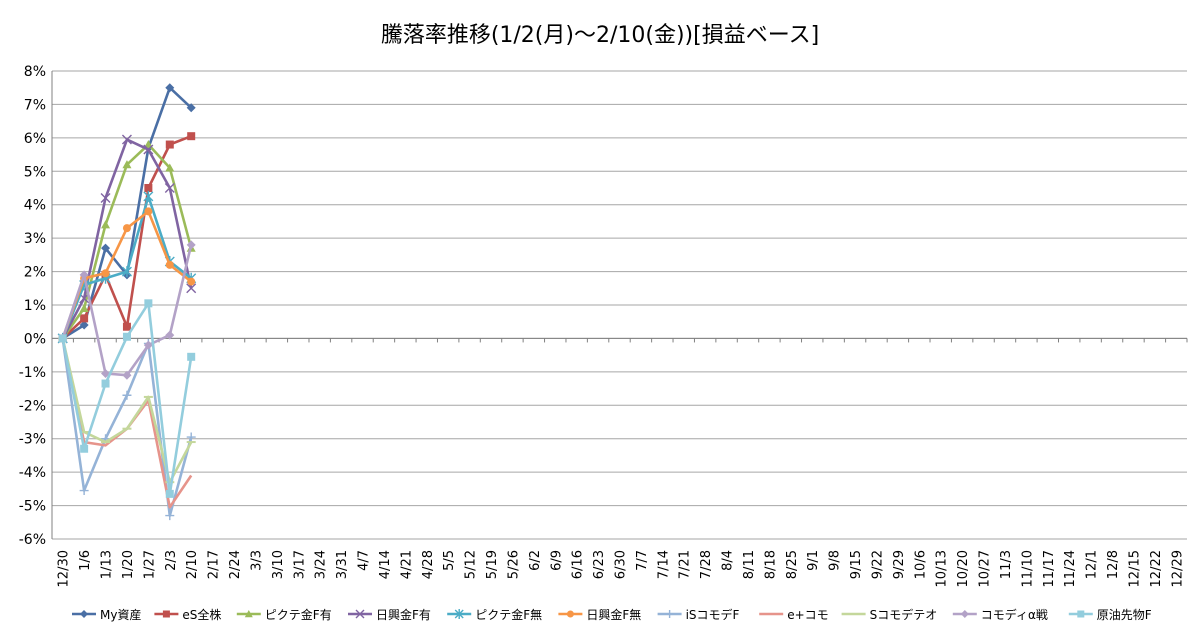  What do you see at coordinates (1110, 615) in the screenshot?
I see `legend-item: 原油先物F` at bounding box center [1110, 615].